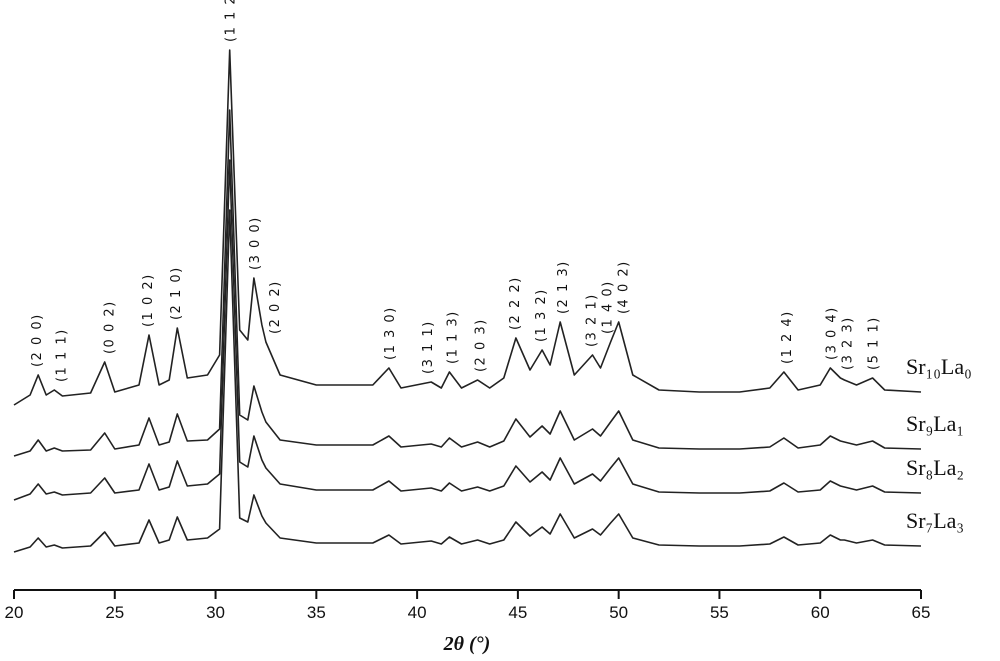 This screenshot has width=1000, height=661. I want to click on peak-label: (3 0 4), so click(831, 333).